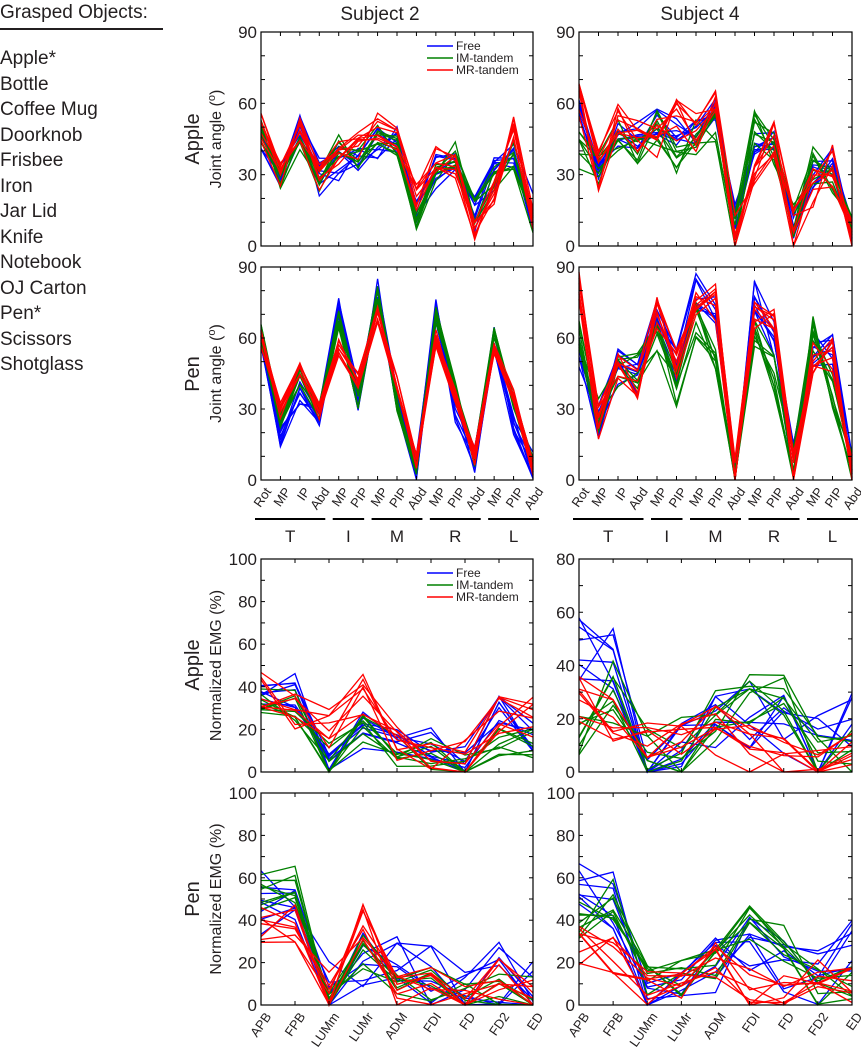 Image resolution: width=861 pixels, height=1050 pixels. I want to click on object-item: Coffee Mug, so click(49, 109).